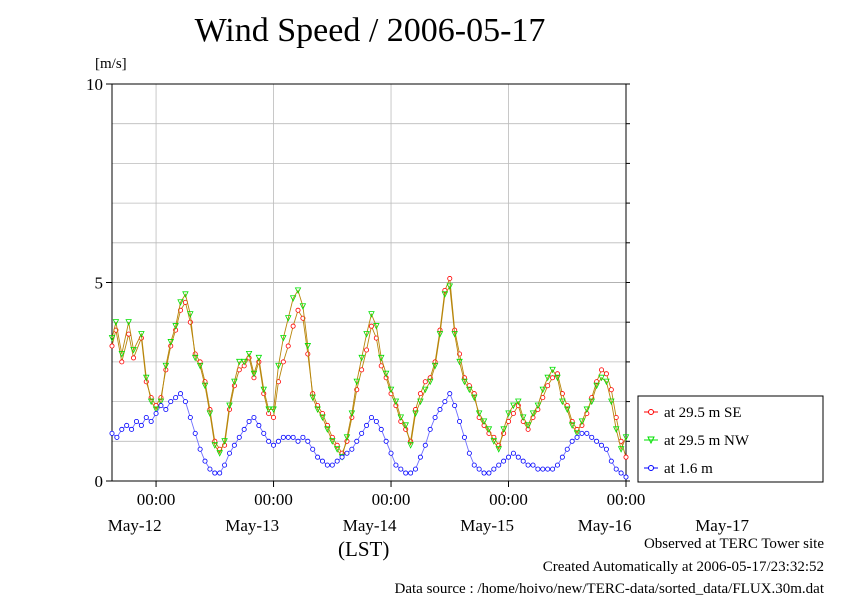 This screenshot has height=598, width=842. I want to click on series-line, so click(369, 435).